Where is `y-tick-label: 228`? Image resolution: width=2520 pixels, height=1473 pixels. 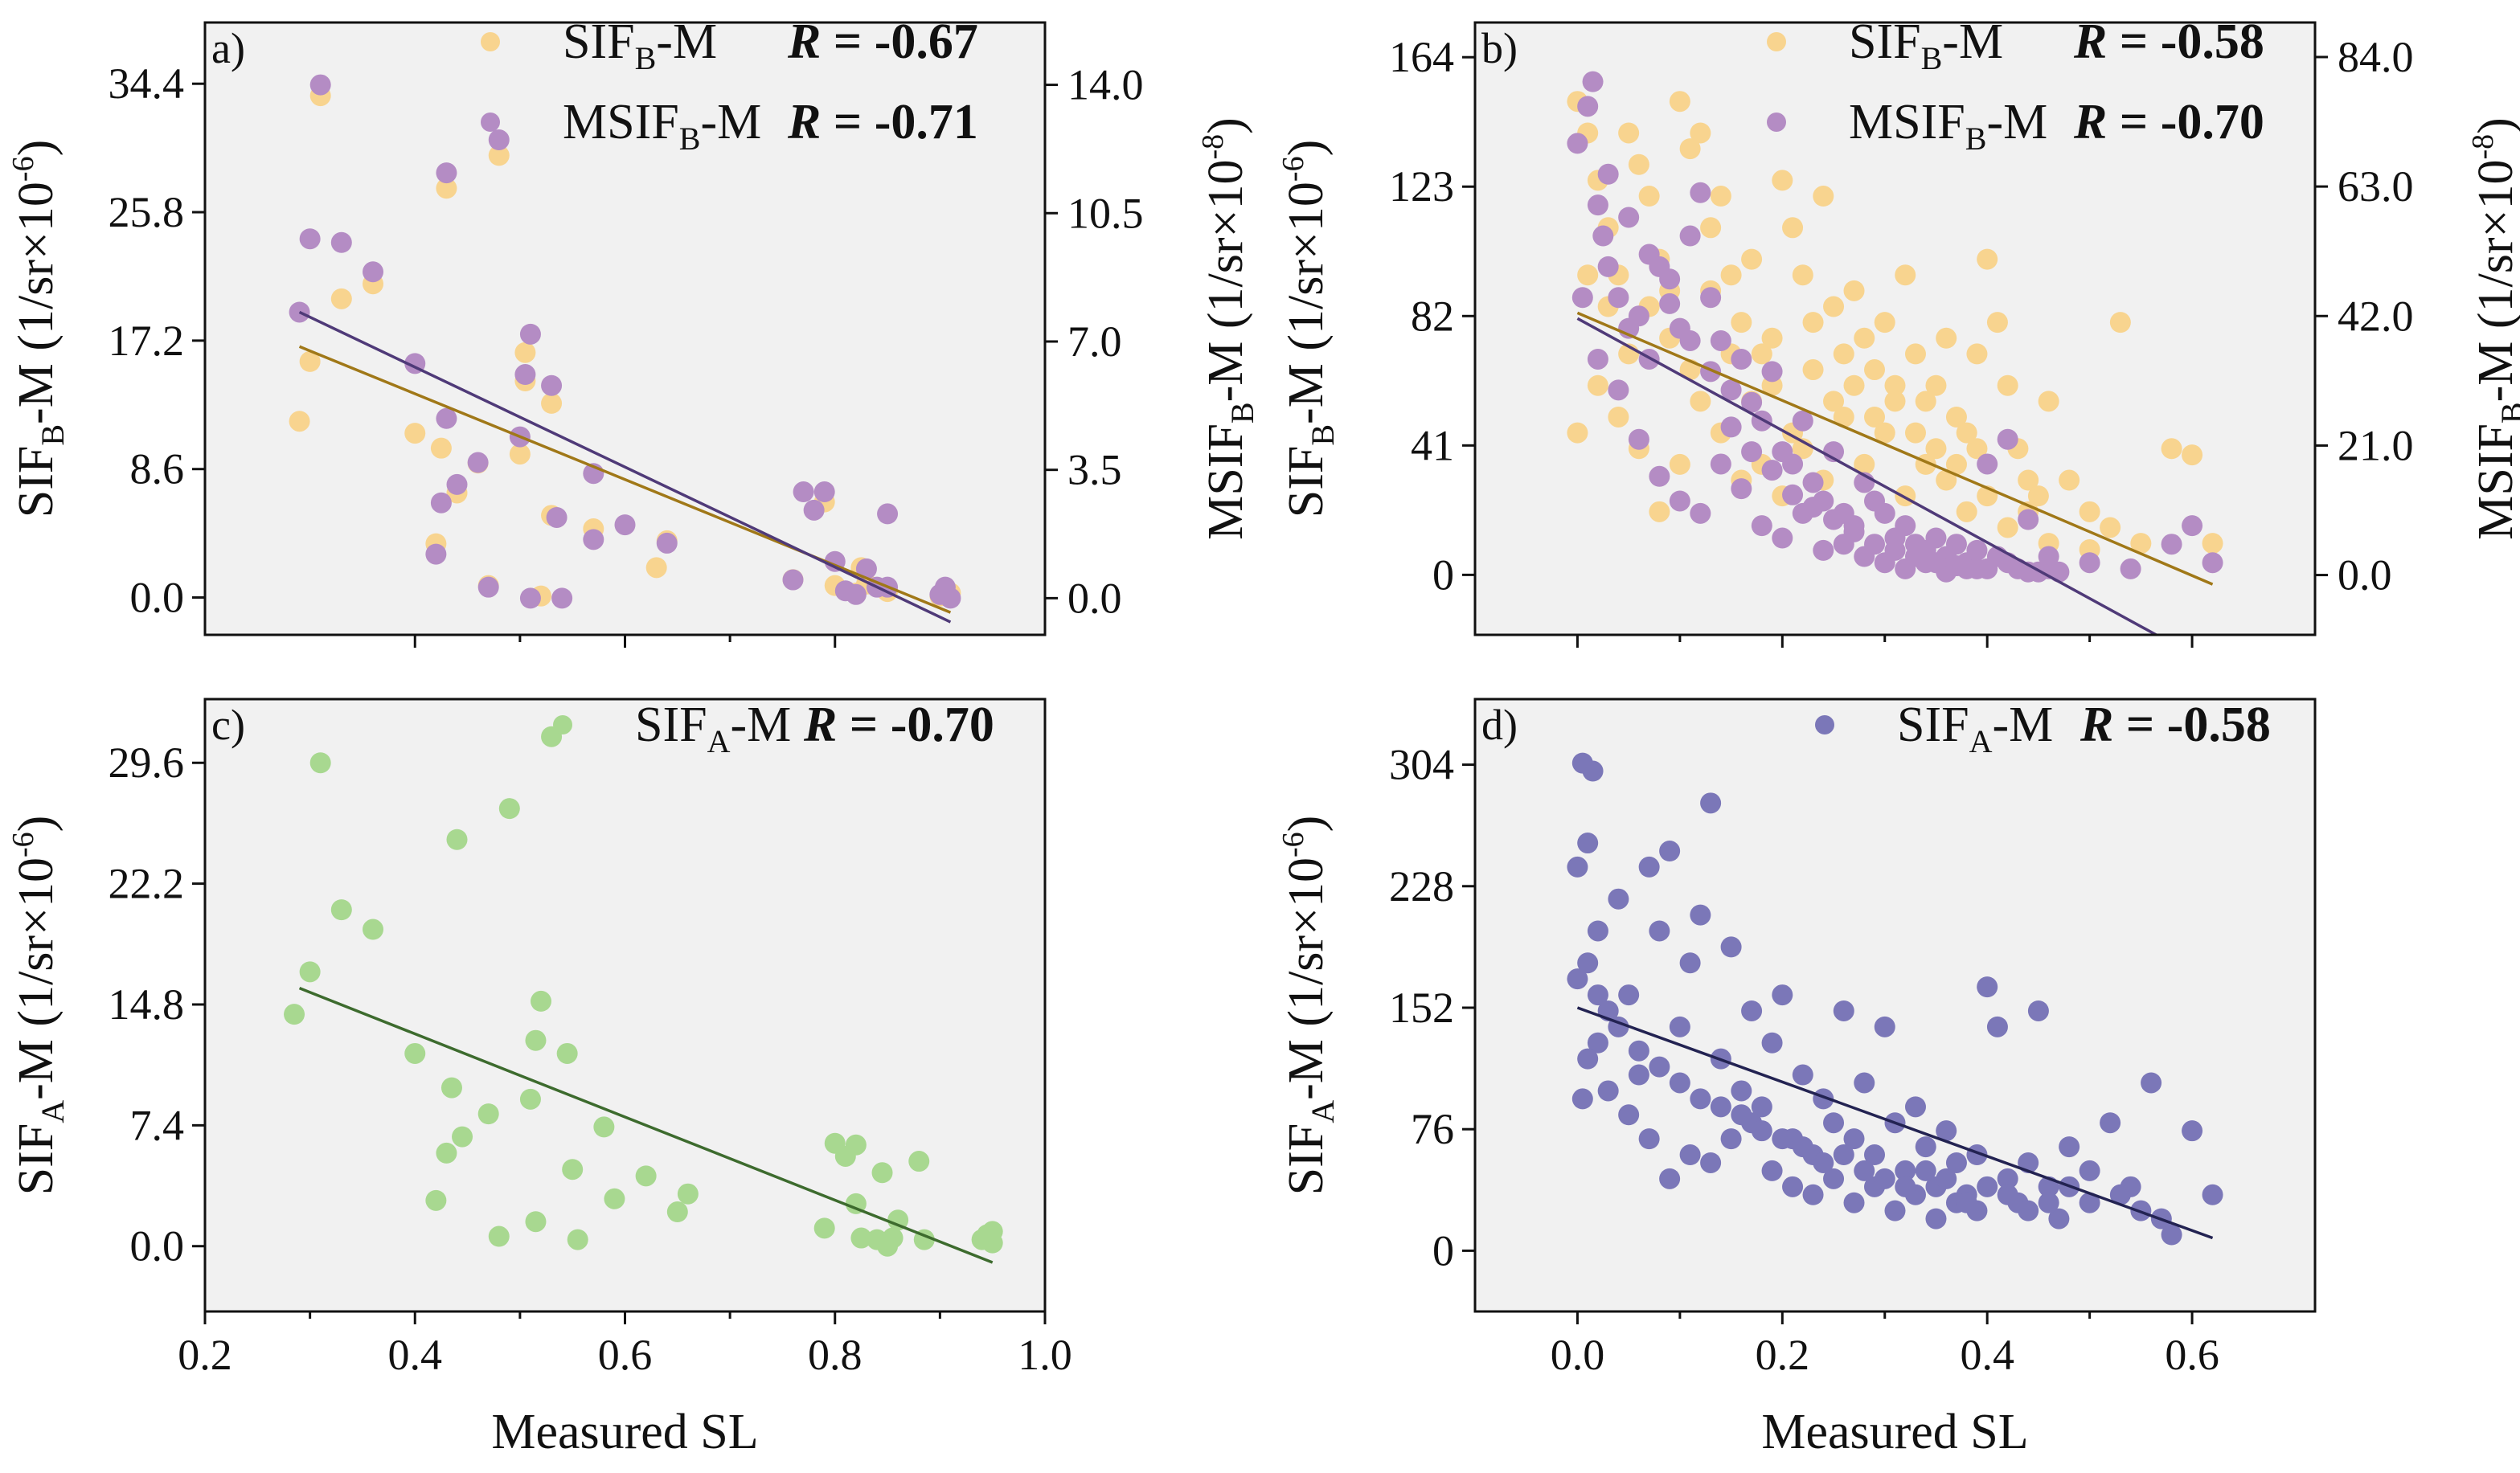
y-tick-label: 228 is located at coordinates (1421, 886).